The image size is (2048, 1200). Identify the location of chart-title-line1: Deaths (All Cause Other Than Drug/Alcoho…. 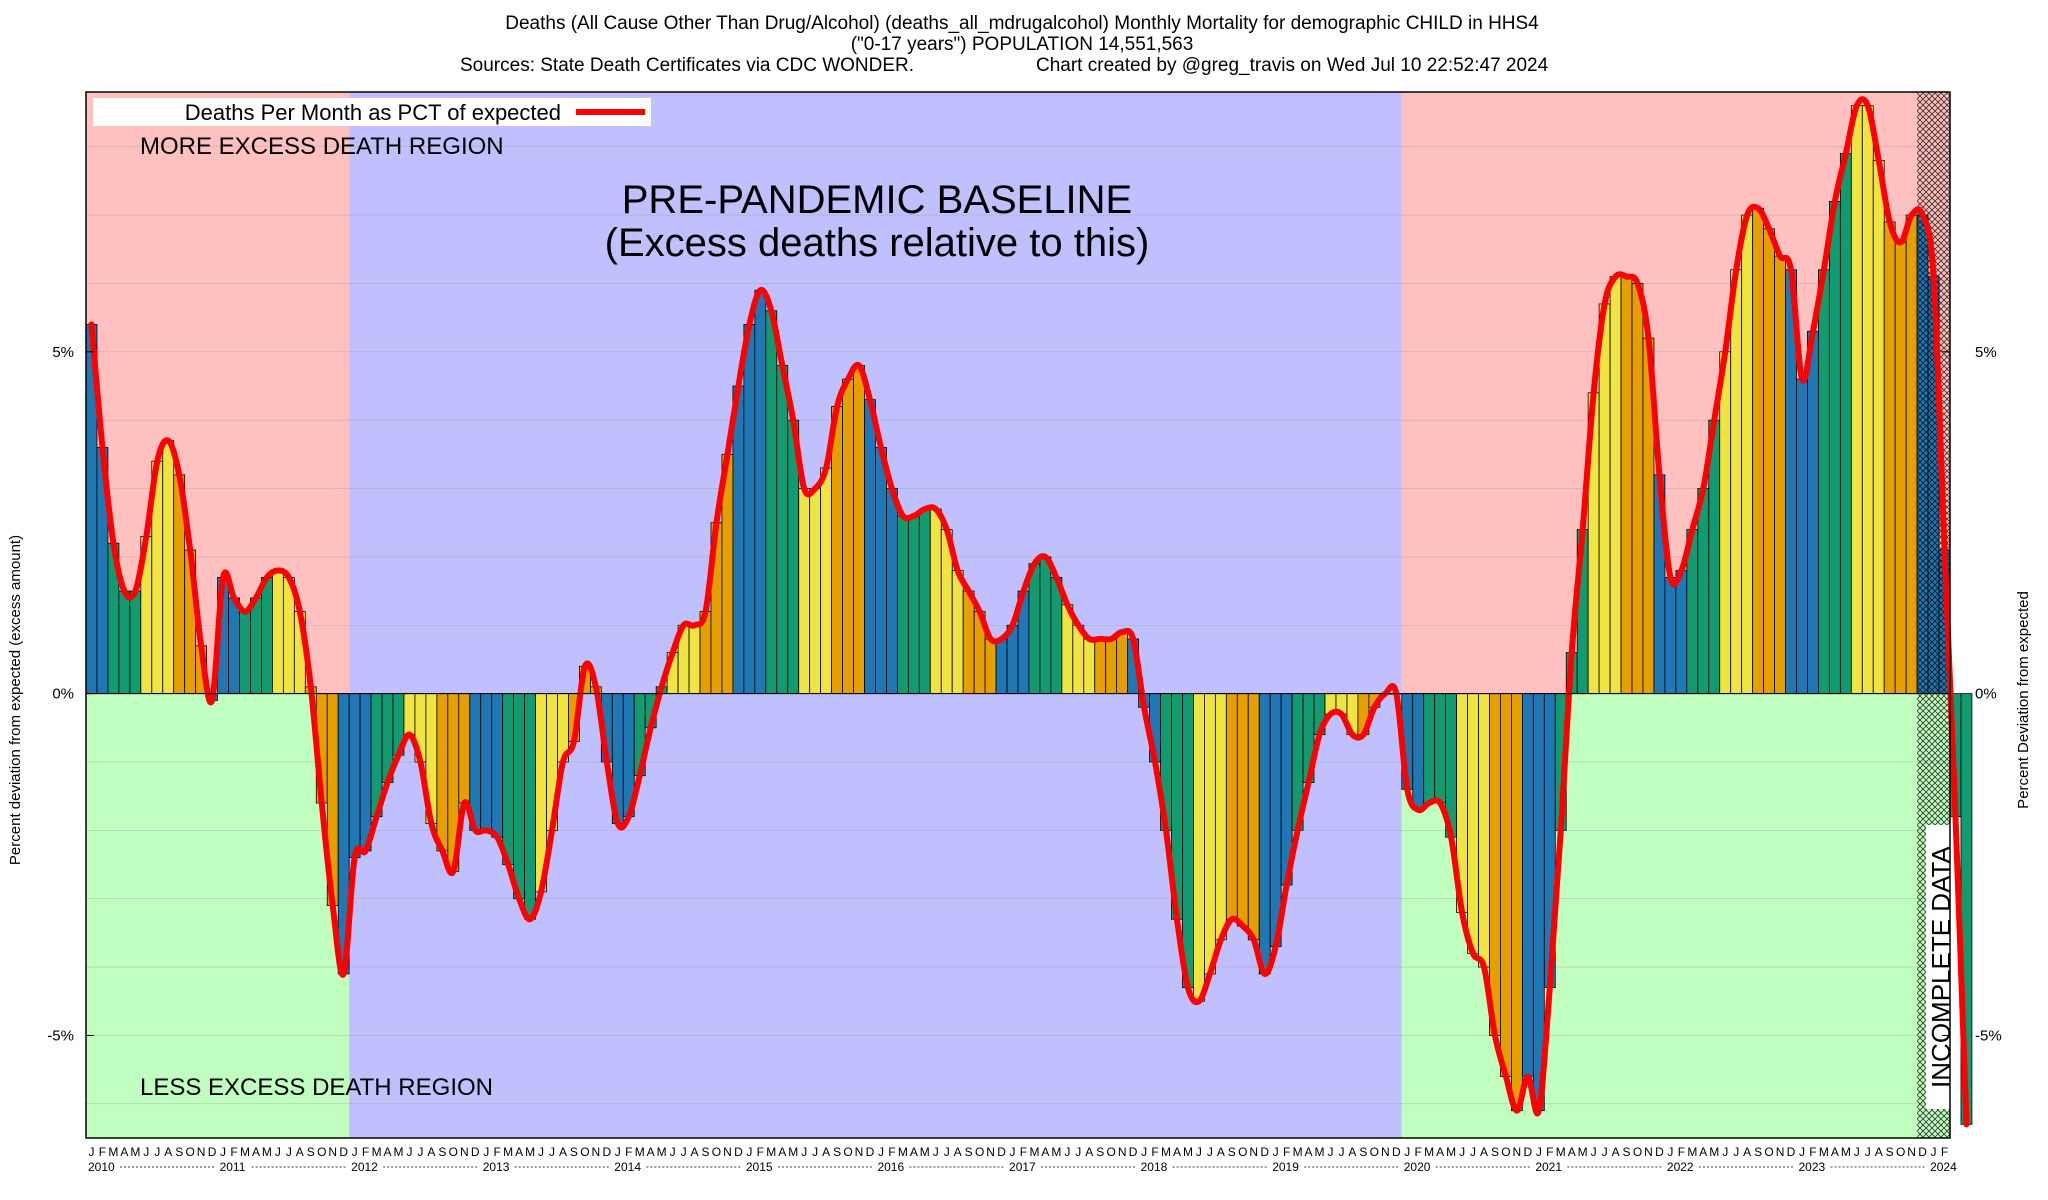
(1022, 23).